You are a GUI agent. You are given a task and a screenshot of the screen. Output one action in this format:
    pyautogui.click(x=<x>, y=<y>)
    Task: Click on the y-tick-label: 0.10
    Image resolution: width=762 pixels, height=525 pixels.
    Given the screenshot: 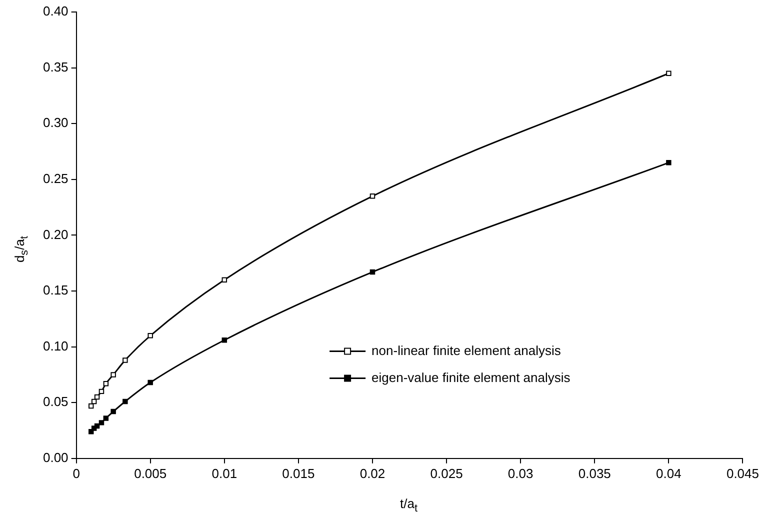 What is the action you would take?
    pyautogui.click(x=55, y=346)
    